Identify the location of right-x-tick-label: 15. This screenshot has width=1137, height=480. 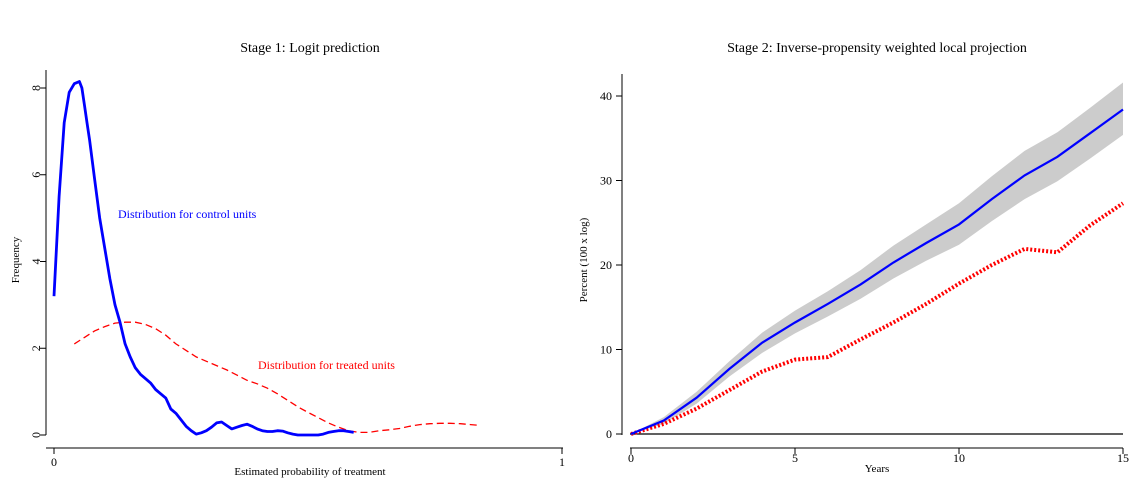
(1123, 458).